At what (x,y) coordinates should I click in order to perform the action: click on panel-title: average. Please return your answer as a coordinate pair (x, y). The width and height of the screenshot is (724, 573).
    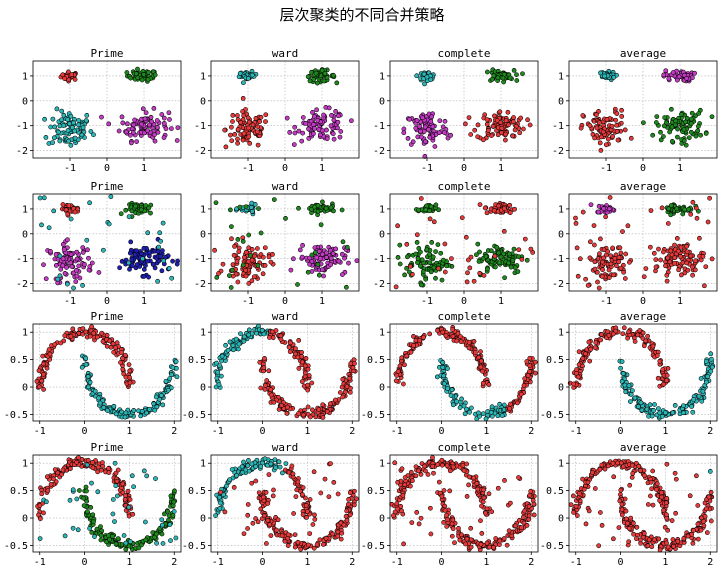
    Looking at the image, I should click on (643, 447).